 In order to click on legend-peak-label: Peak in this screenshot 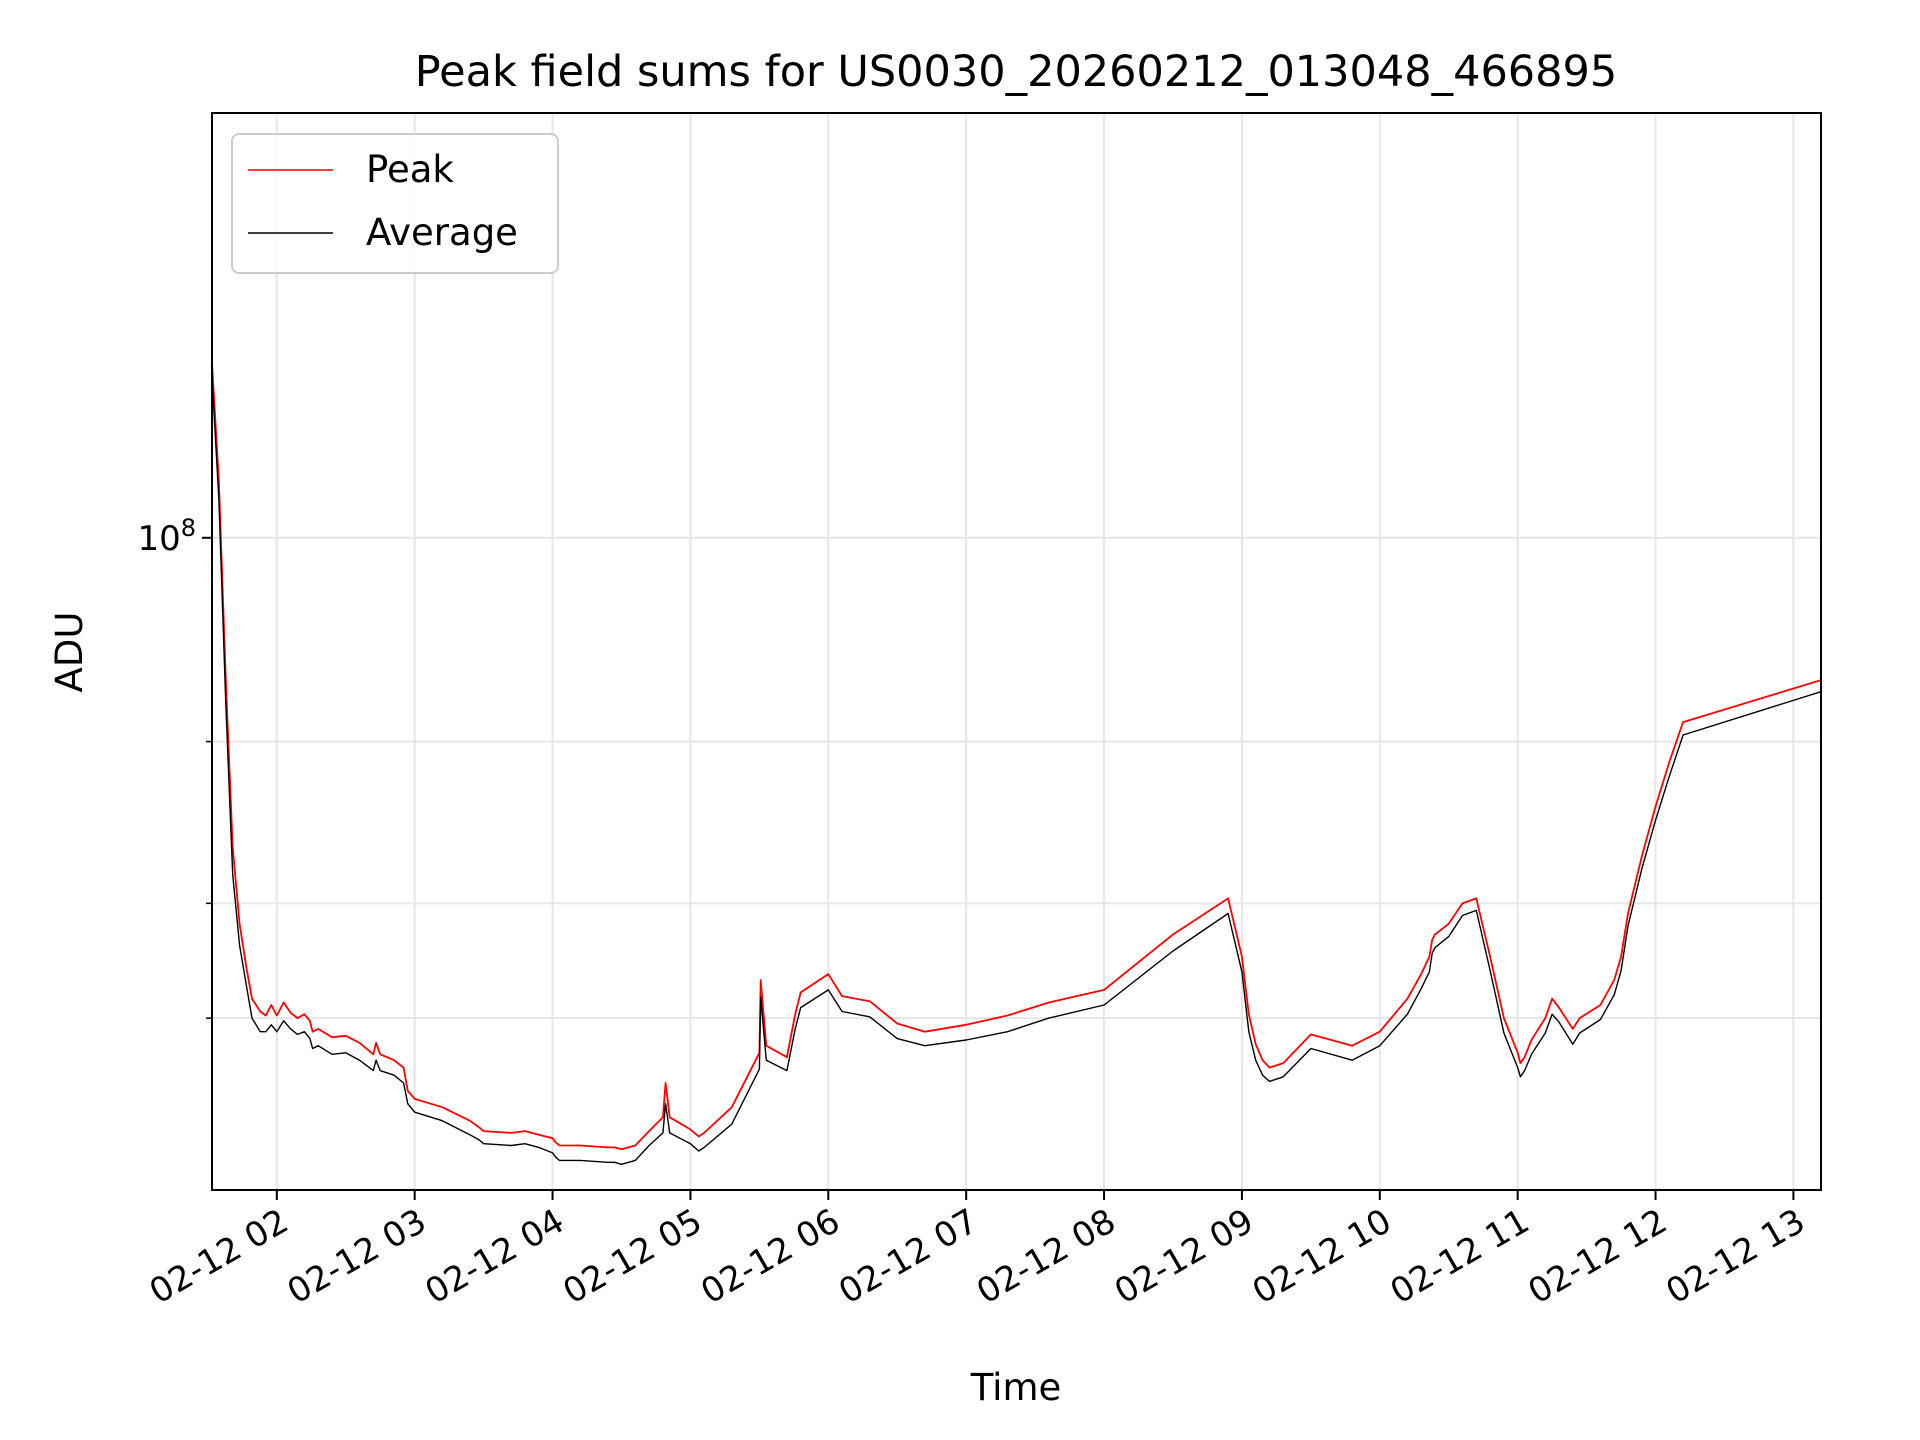, I will do `click(410, 169)`.